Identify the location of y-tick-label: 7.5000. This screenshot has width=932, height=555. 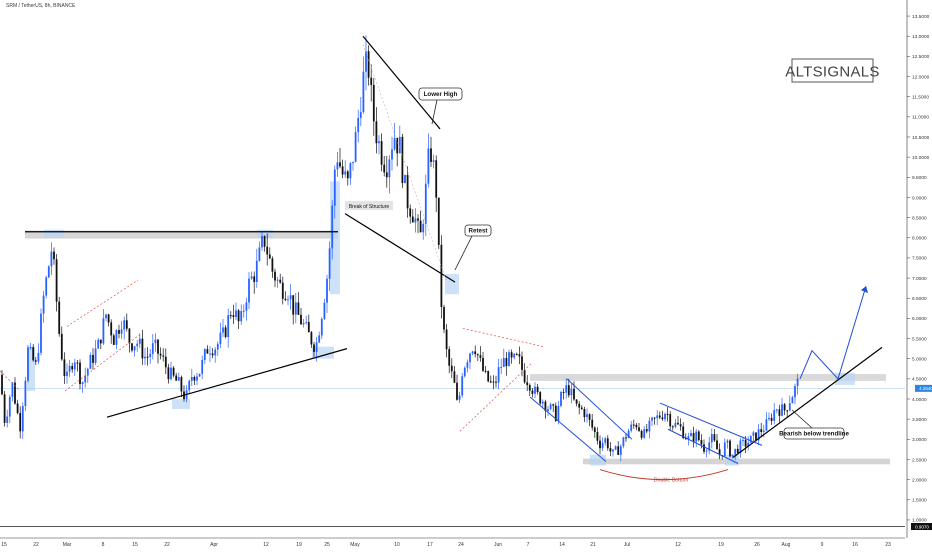
(919, 259).